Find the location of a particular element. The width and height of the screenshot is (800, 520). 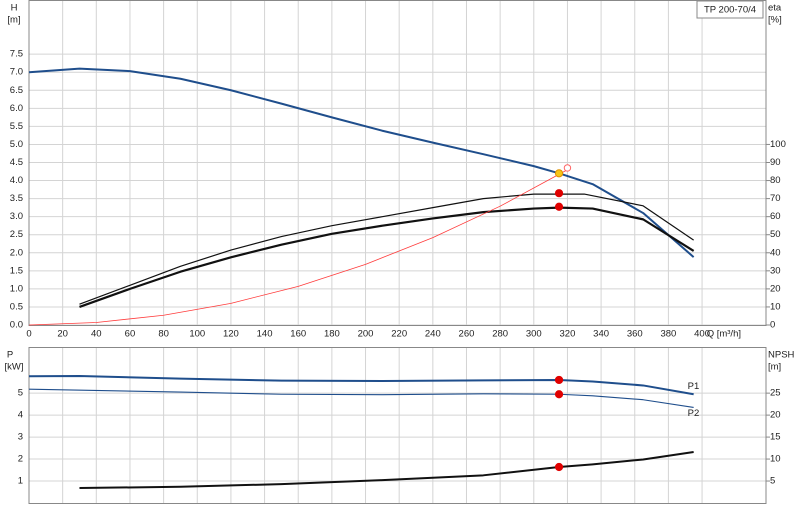

y-axis-unit: [kW] is located at coordinates (14, 367).